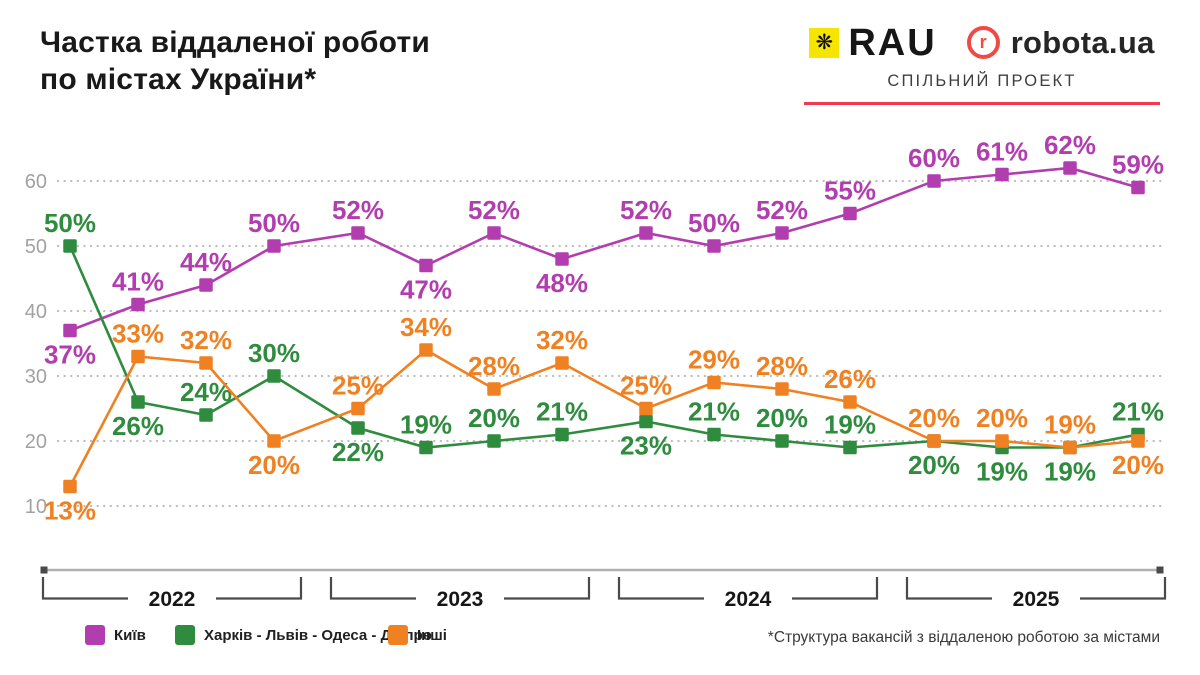 The width and height of the screenshot is (1200, 675). Describe the element at coordinates (1002, 152) in the screenshot. I see `value-label-s0-q13: 61%` at that location.